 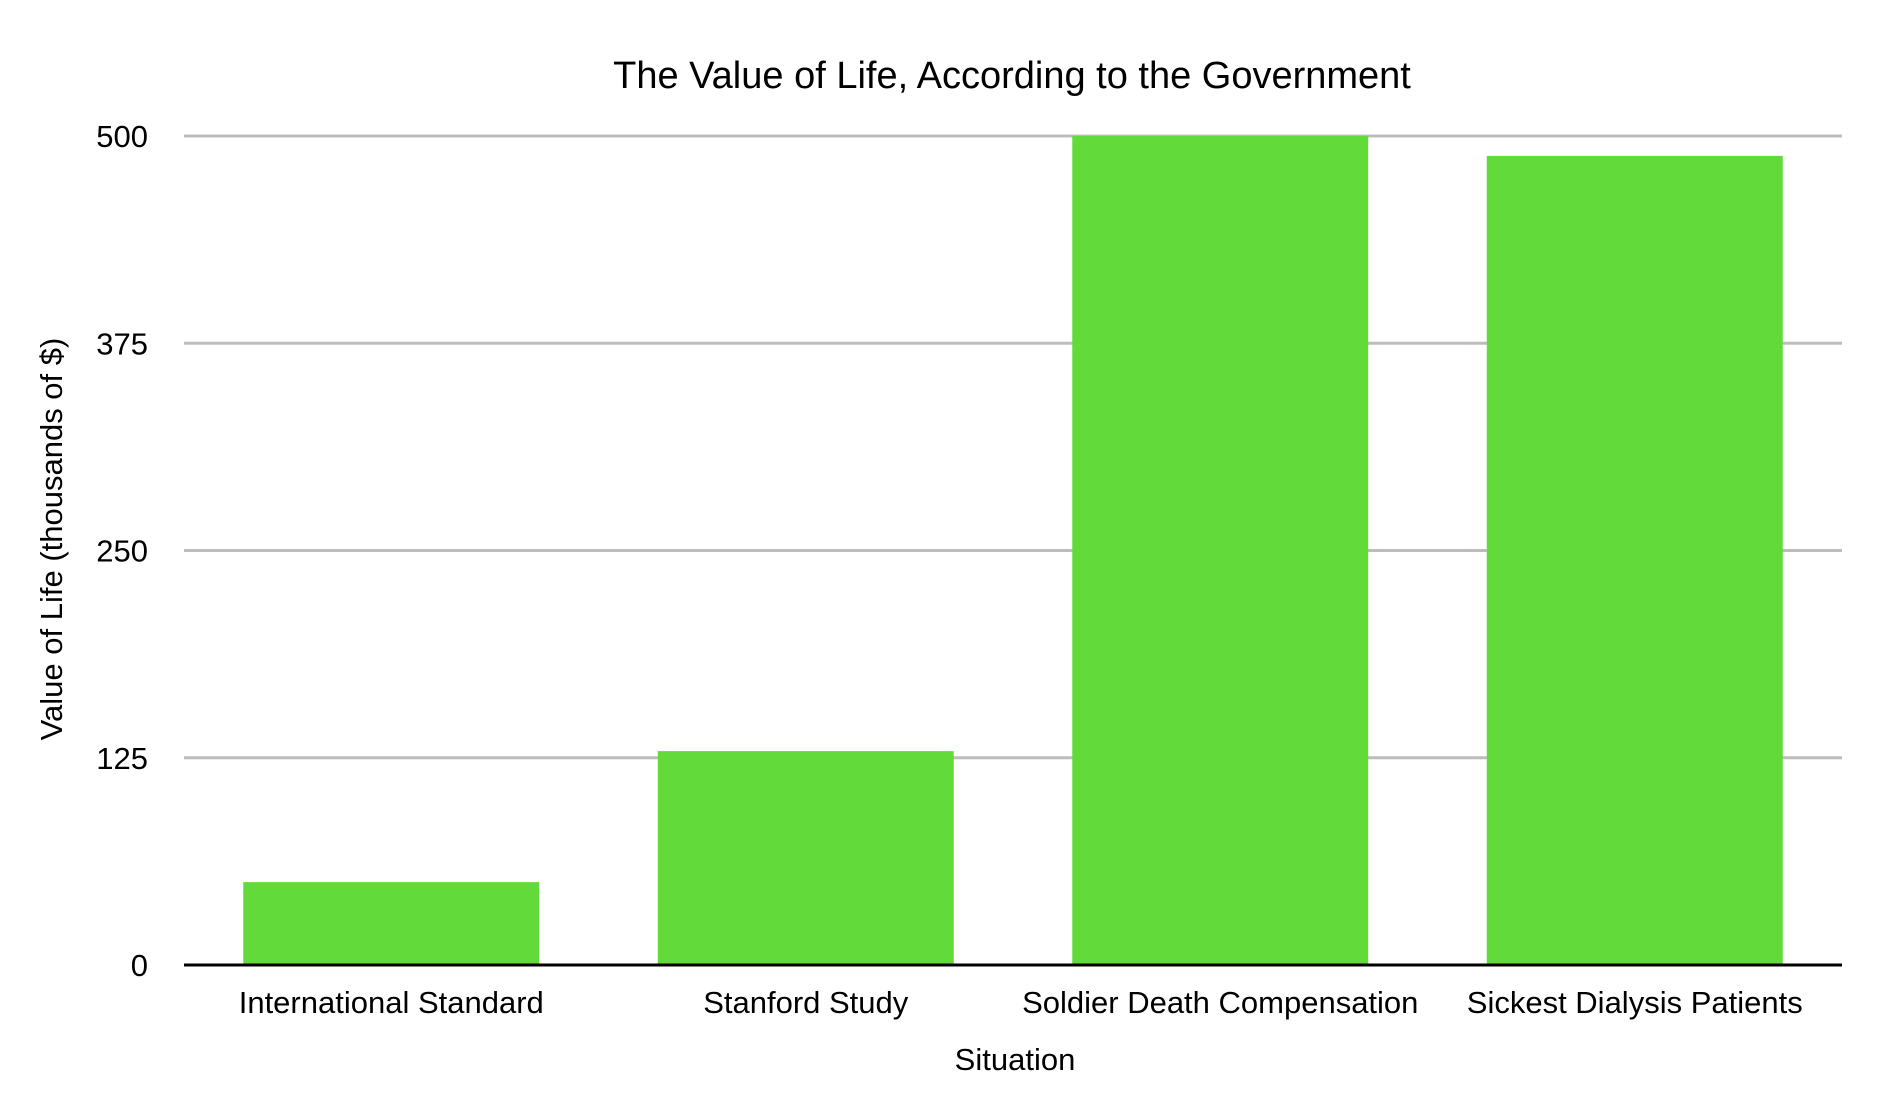 I want to click on y-tick-label: 0, so click(x=139, y=965).